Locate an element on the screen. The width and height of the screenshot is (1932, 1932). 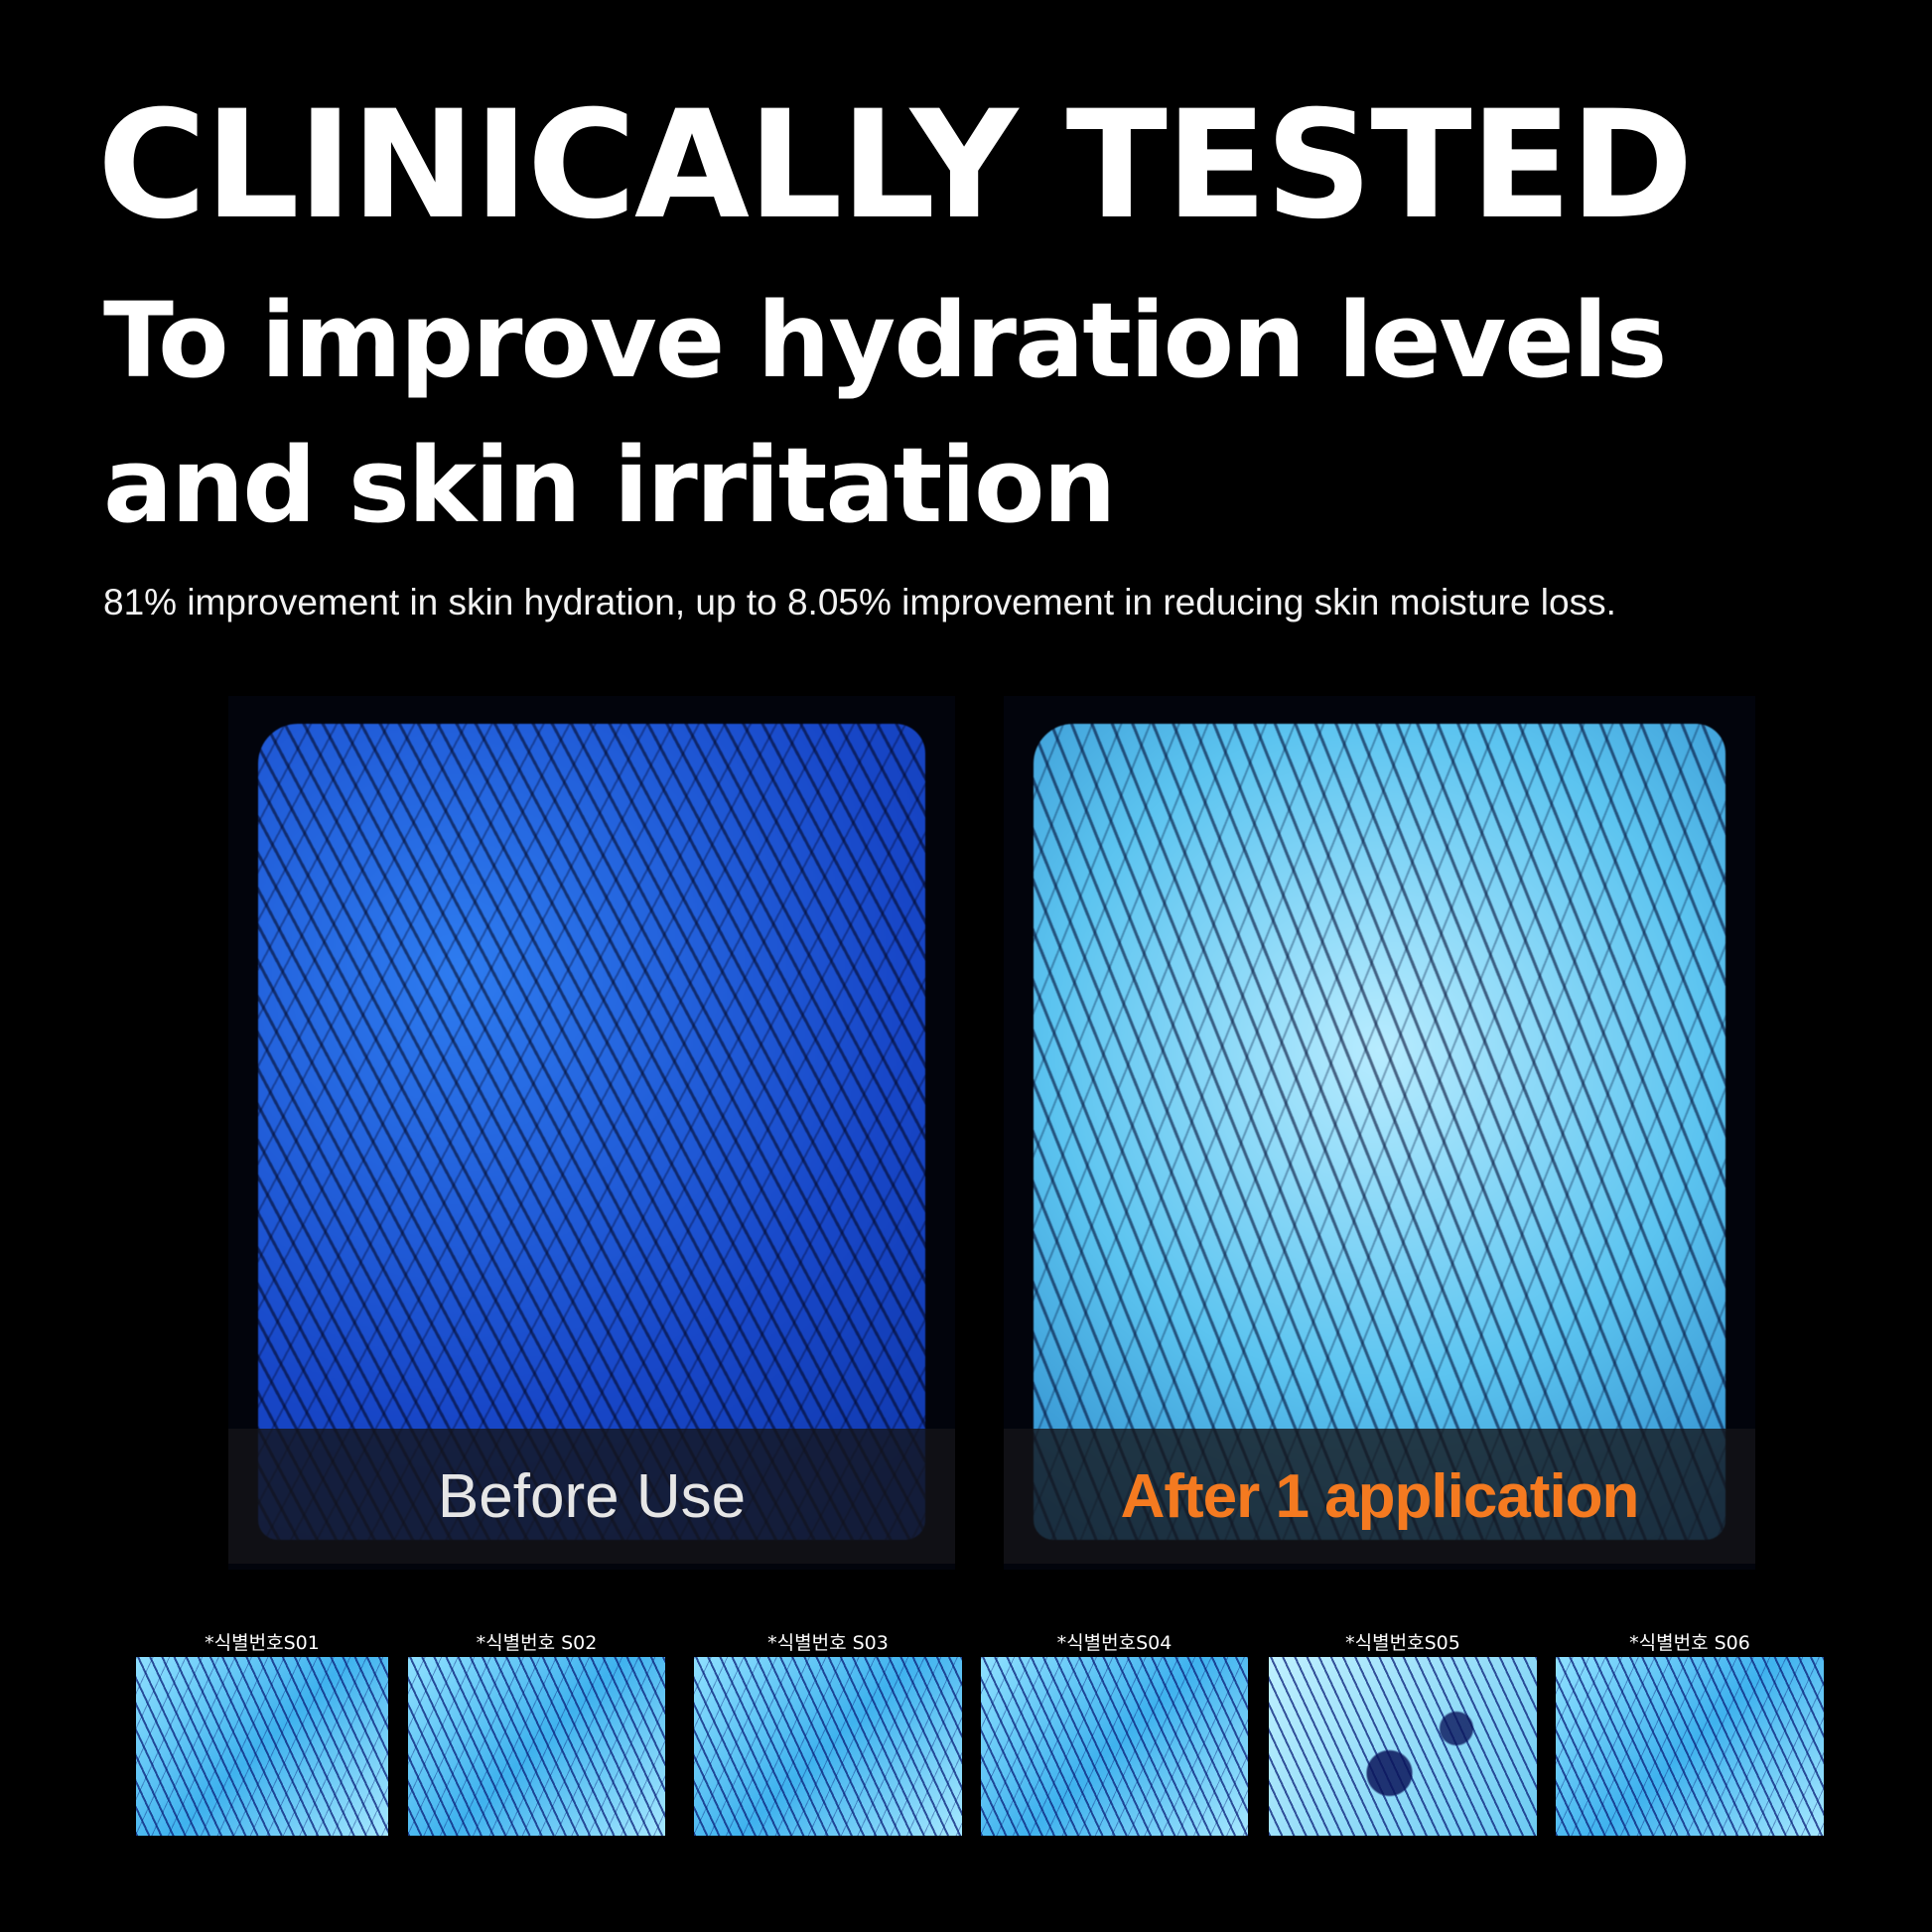
sample-image-s06 is located at coordinates (1690, 1746).